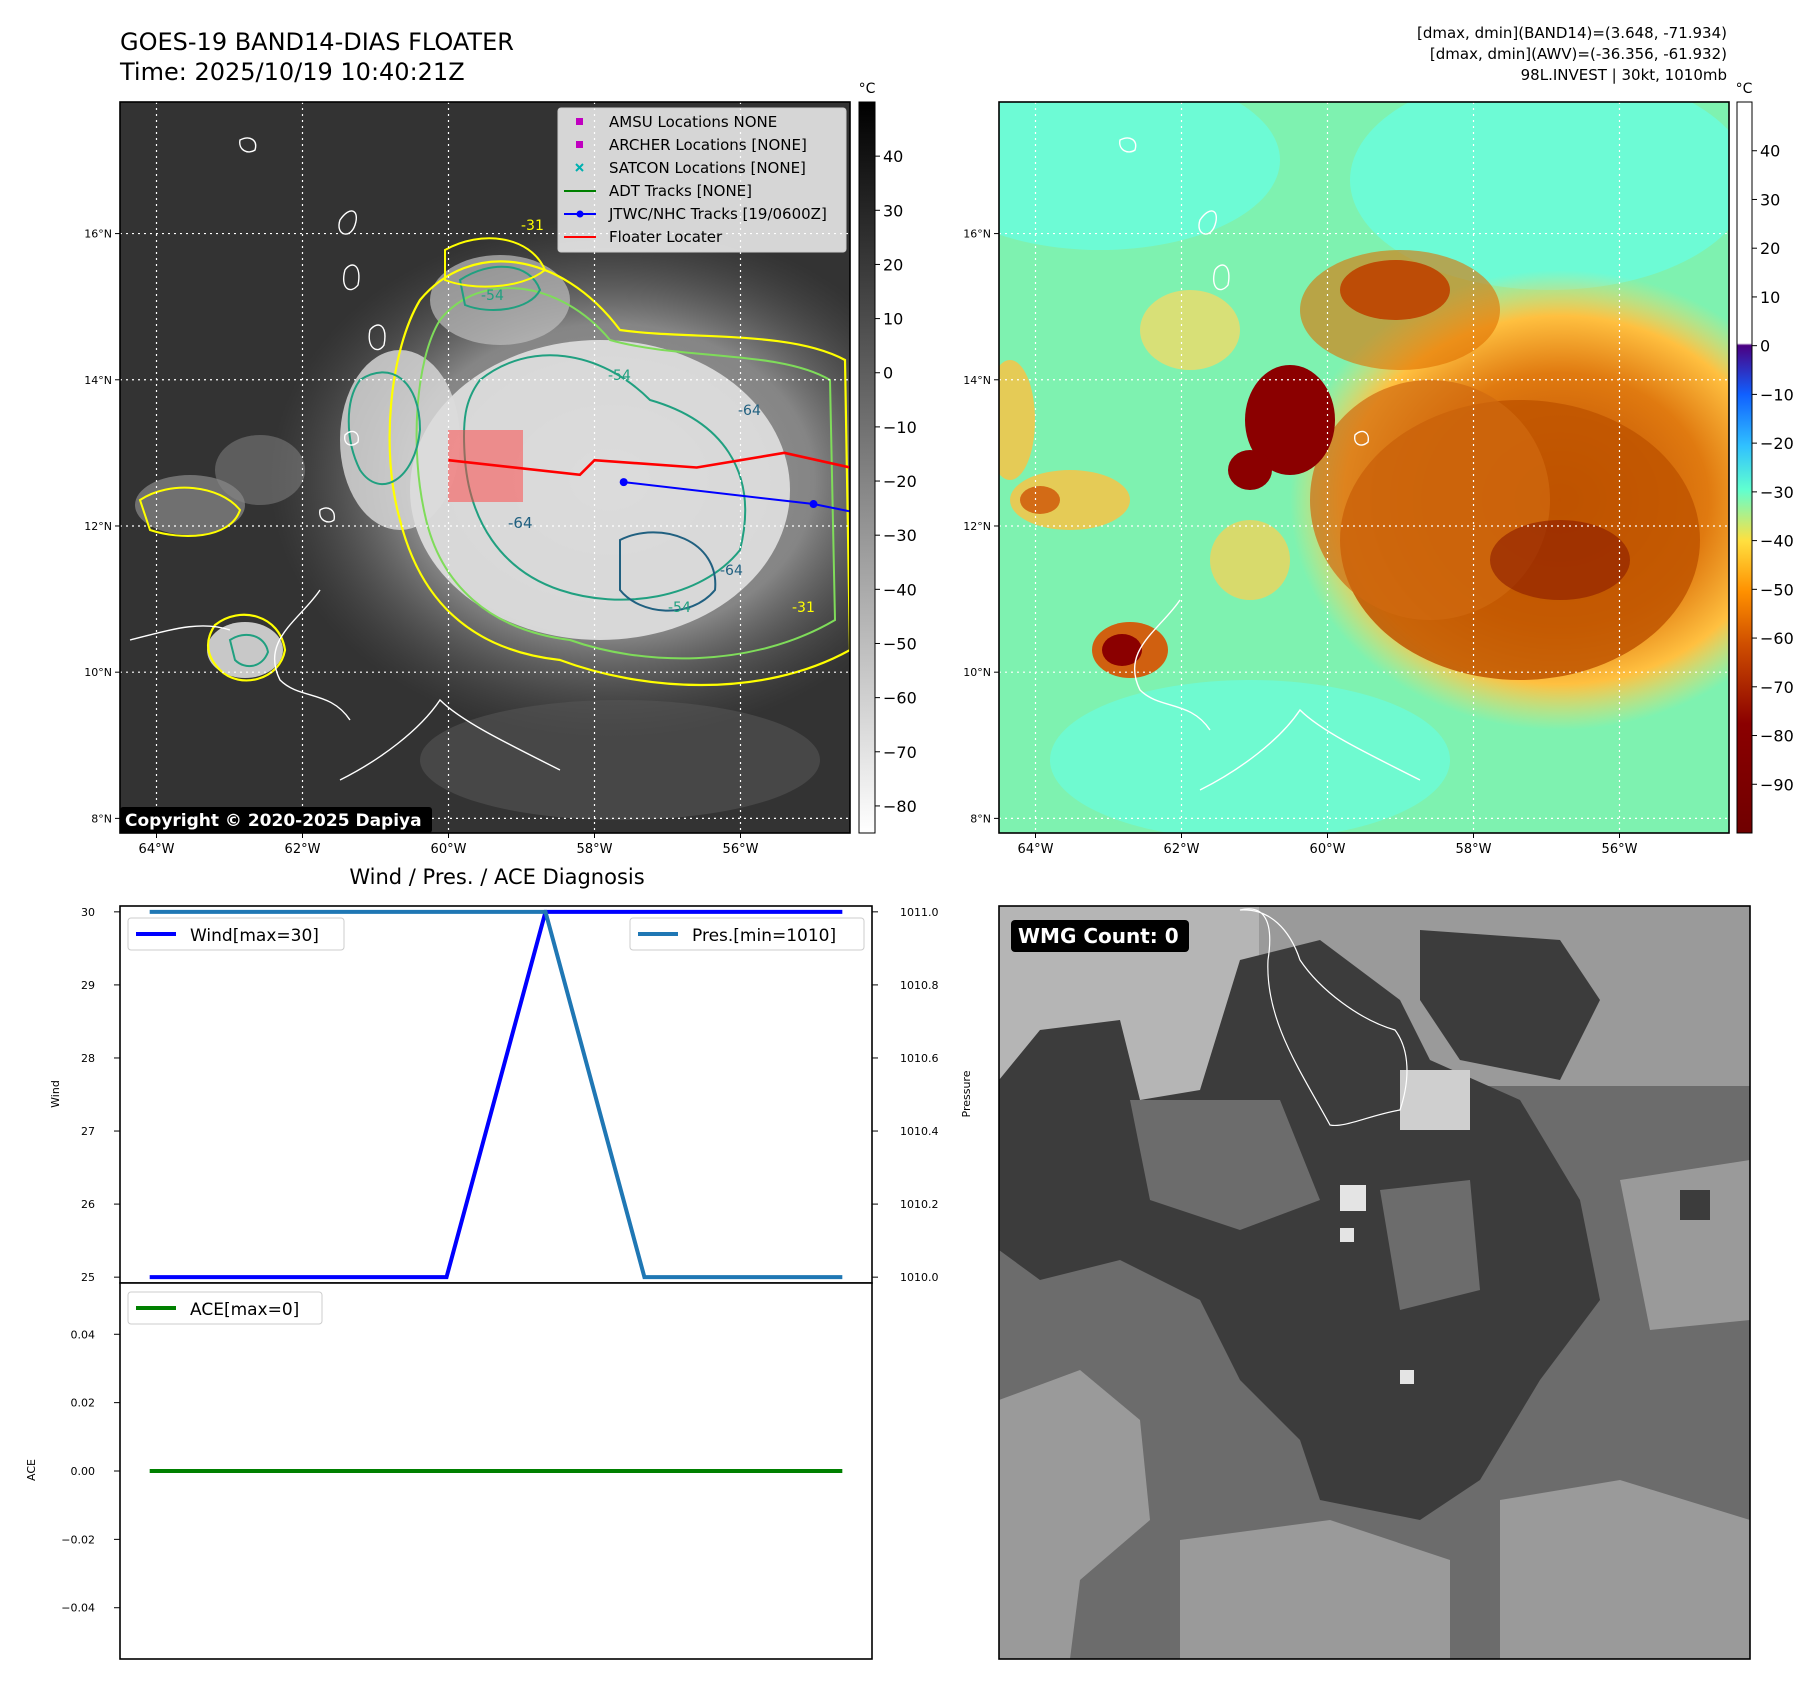 This screenshot has height=1690, width=1813. What do you see at coordinates (579, 167) in the screenshot?
I see `legend-x-marker` at bounding box center [579, 167].